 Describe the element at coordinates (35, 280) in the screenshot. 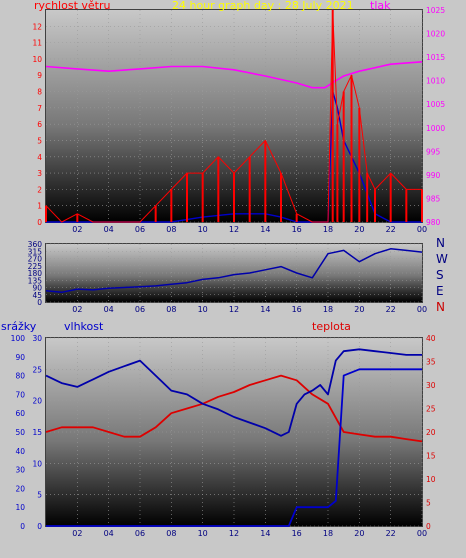

I see `y-tick-label: 135` at that location.